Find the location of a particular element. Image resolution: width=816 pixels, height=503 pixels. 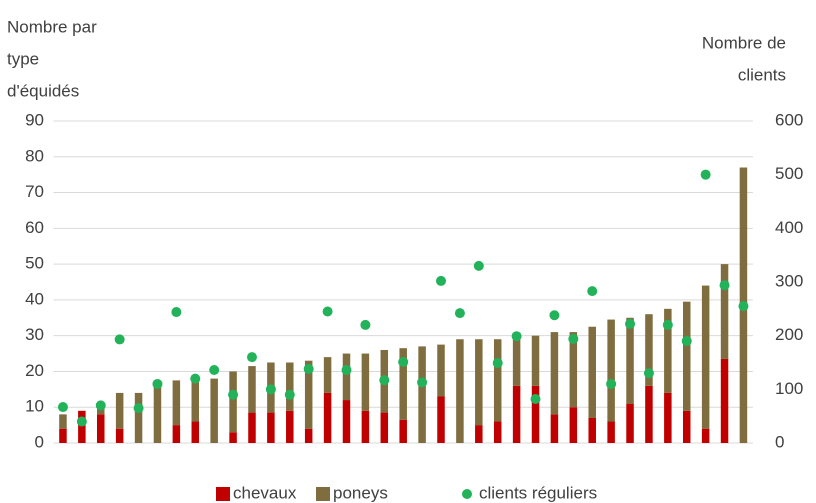

y2-axis-title: Nombre de is located at coordinates (744, 42).